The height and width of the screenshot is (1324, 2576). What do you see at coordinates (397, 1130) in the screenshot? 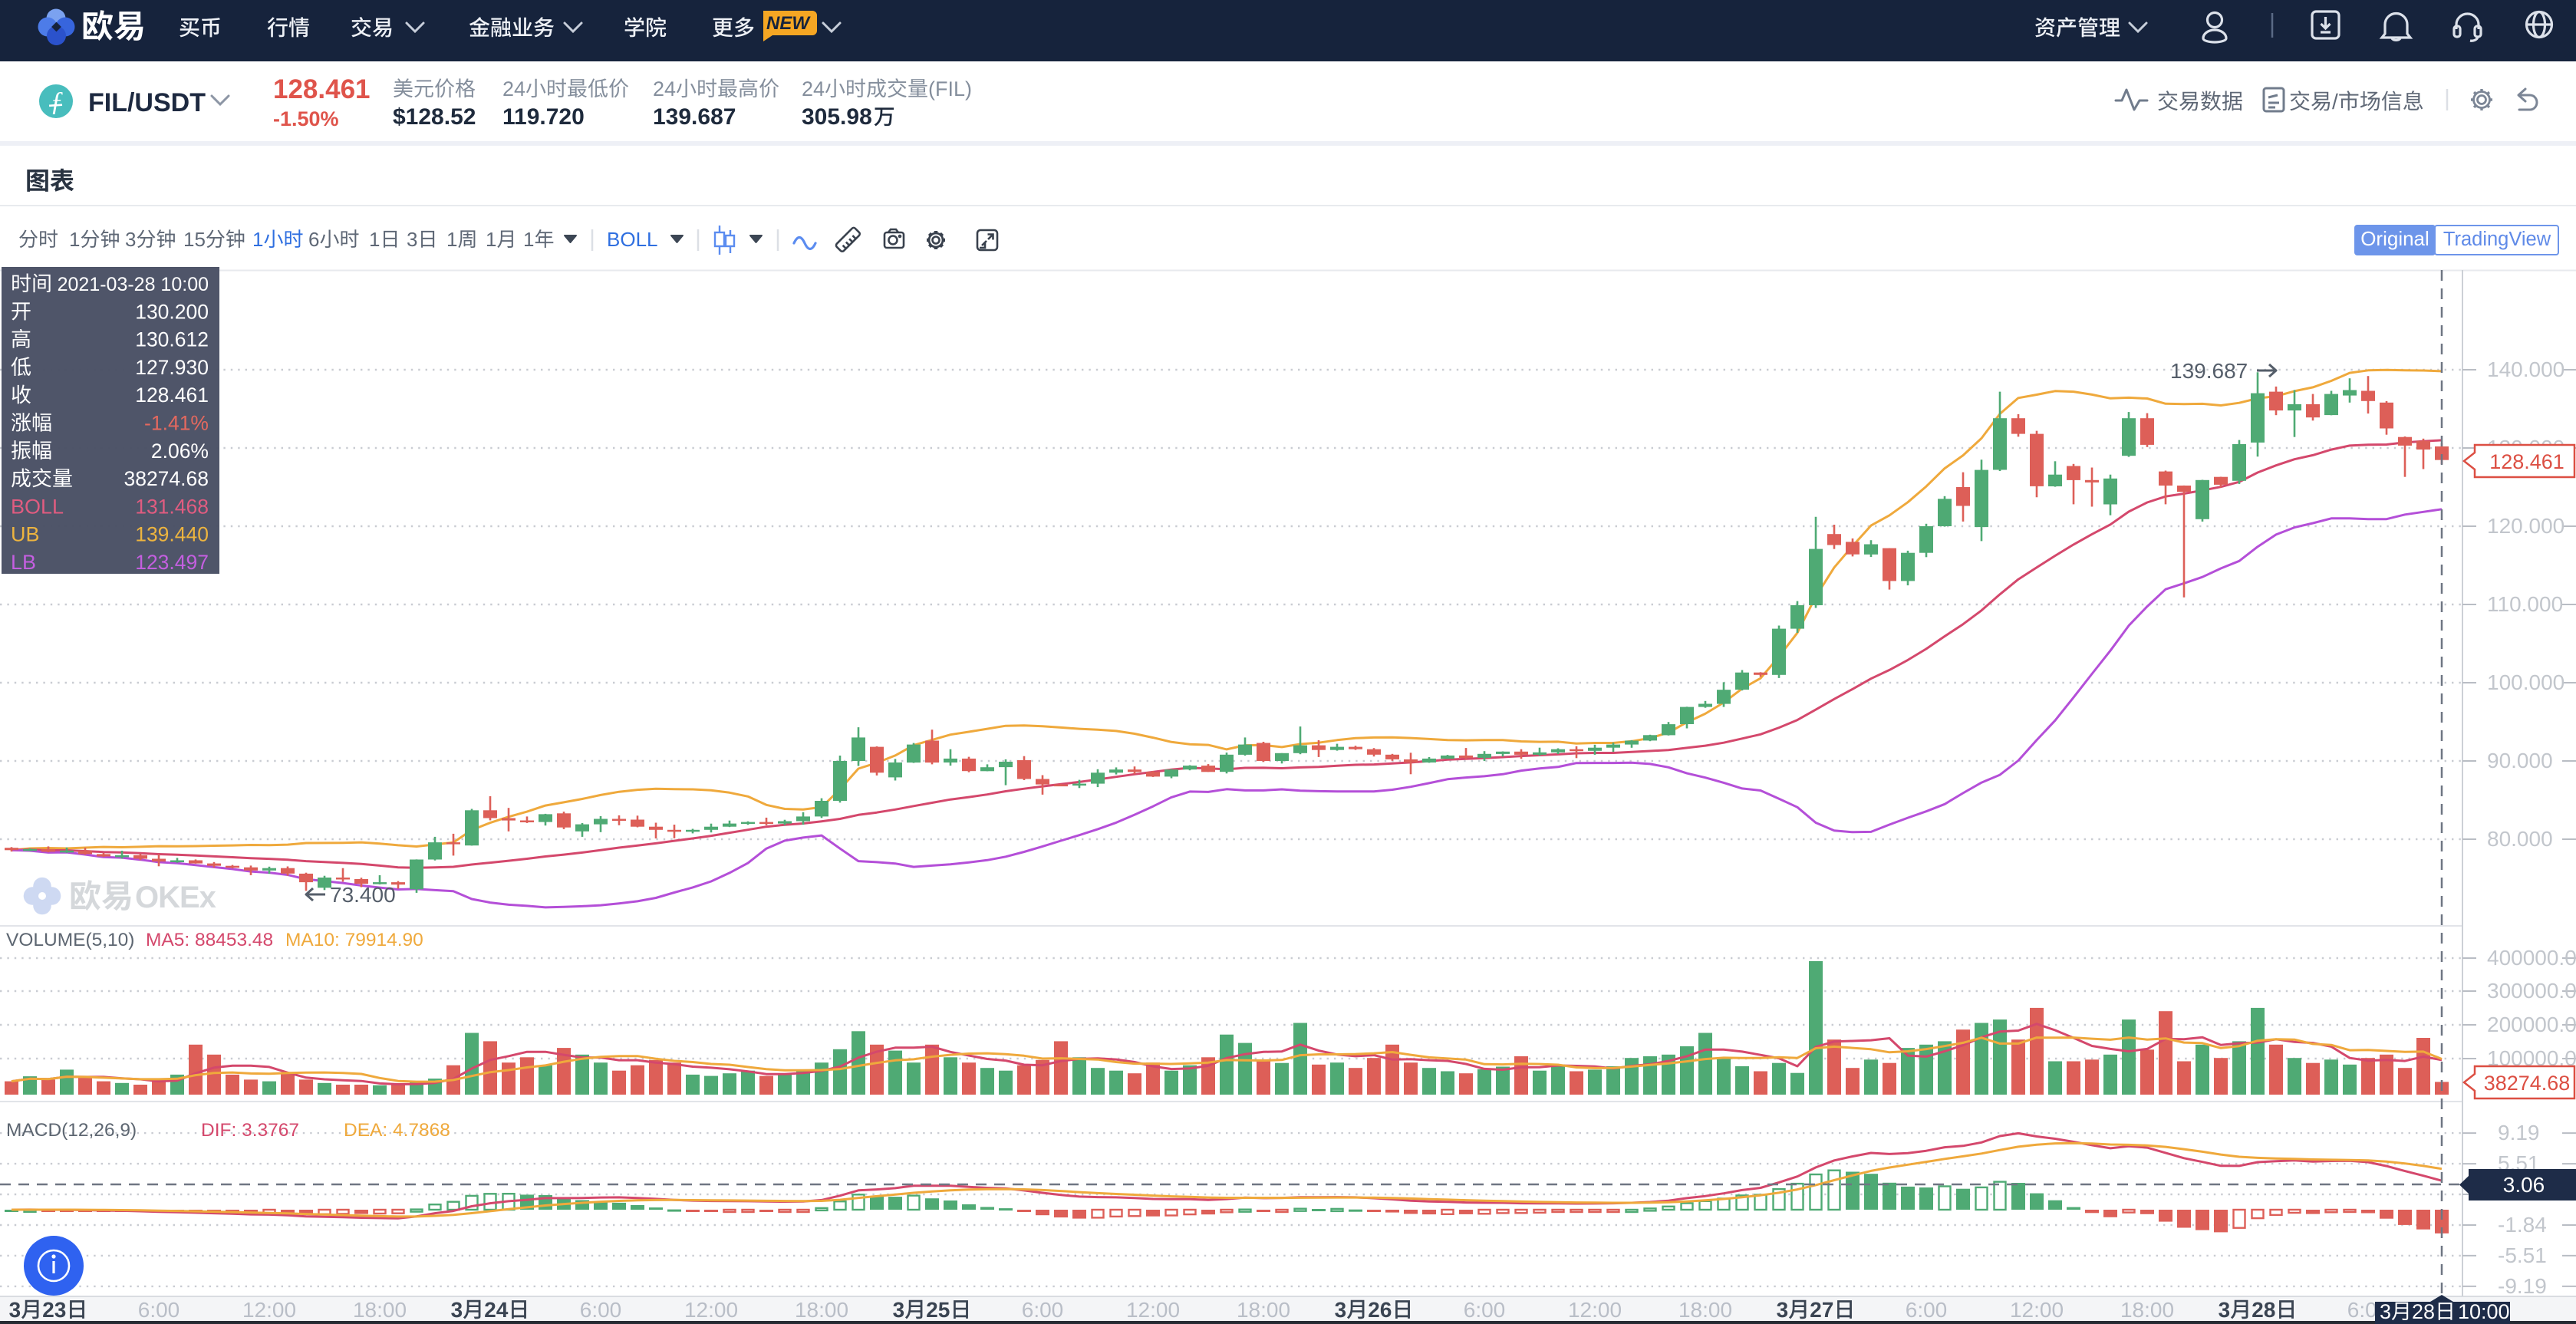
I see `svg-text: DEA: 4.7868` at bounding box center [397, 1130].